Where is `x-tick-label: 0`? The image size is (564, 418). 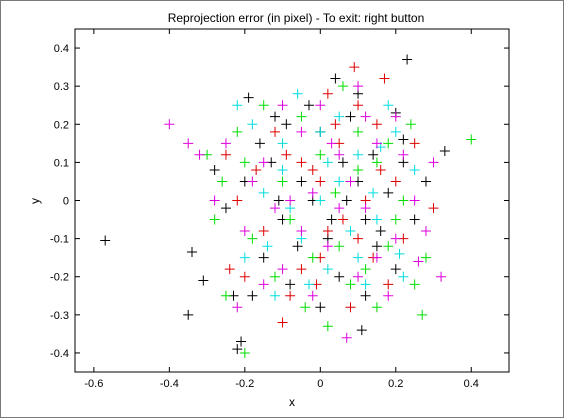
x-tick-label: 0 is located at coordinates (320, 384).